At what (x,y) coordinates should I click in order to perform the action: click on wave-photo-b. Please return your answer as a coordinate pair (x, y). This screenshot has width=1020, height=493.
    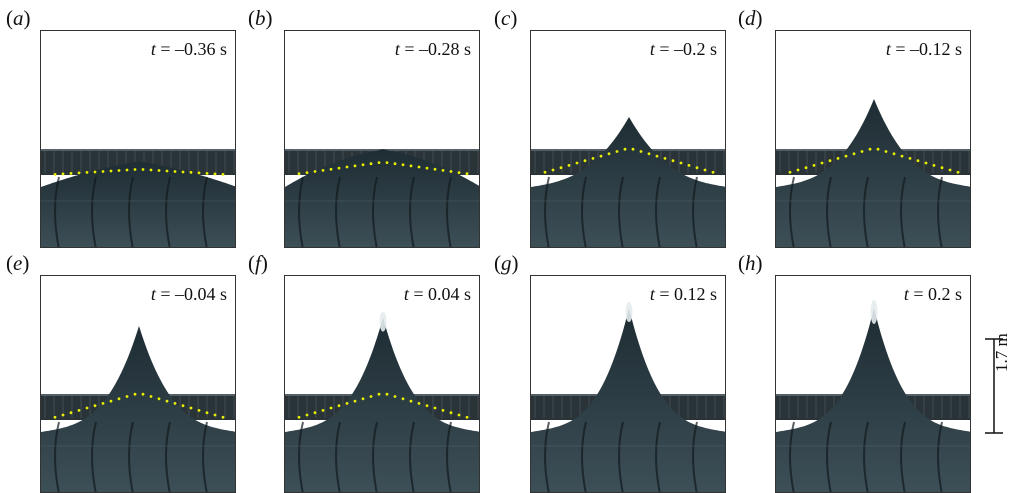
    Looking at the image, I should click on (382, 198).